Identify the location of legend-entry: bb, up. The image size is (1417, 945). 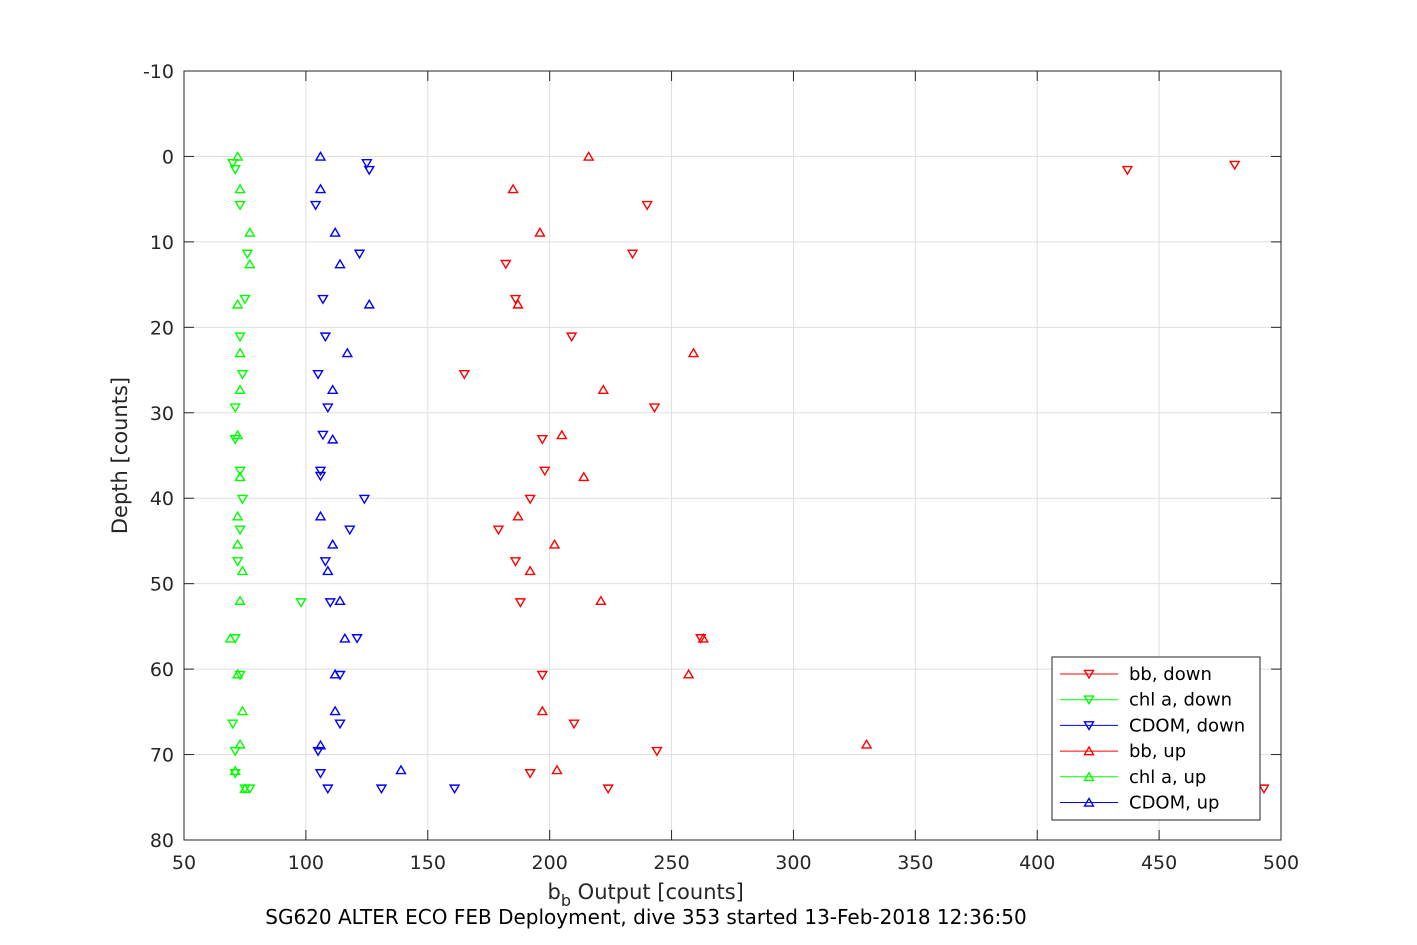
(1123, 751).